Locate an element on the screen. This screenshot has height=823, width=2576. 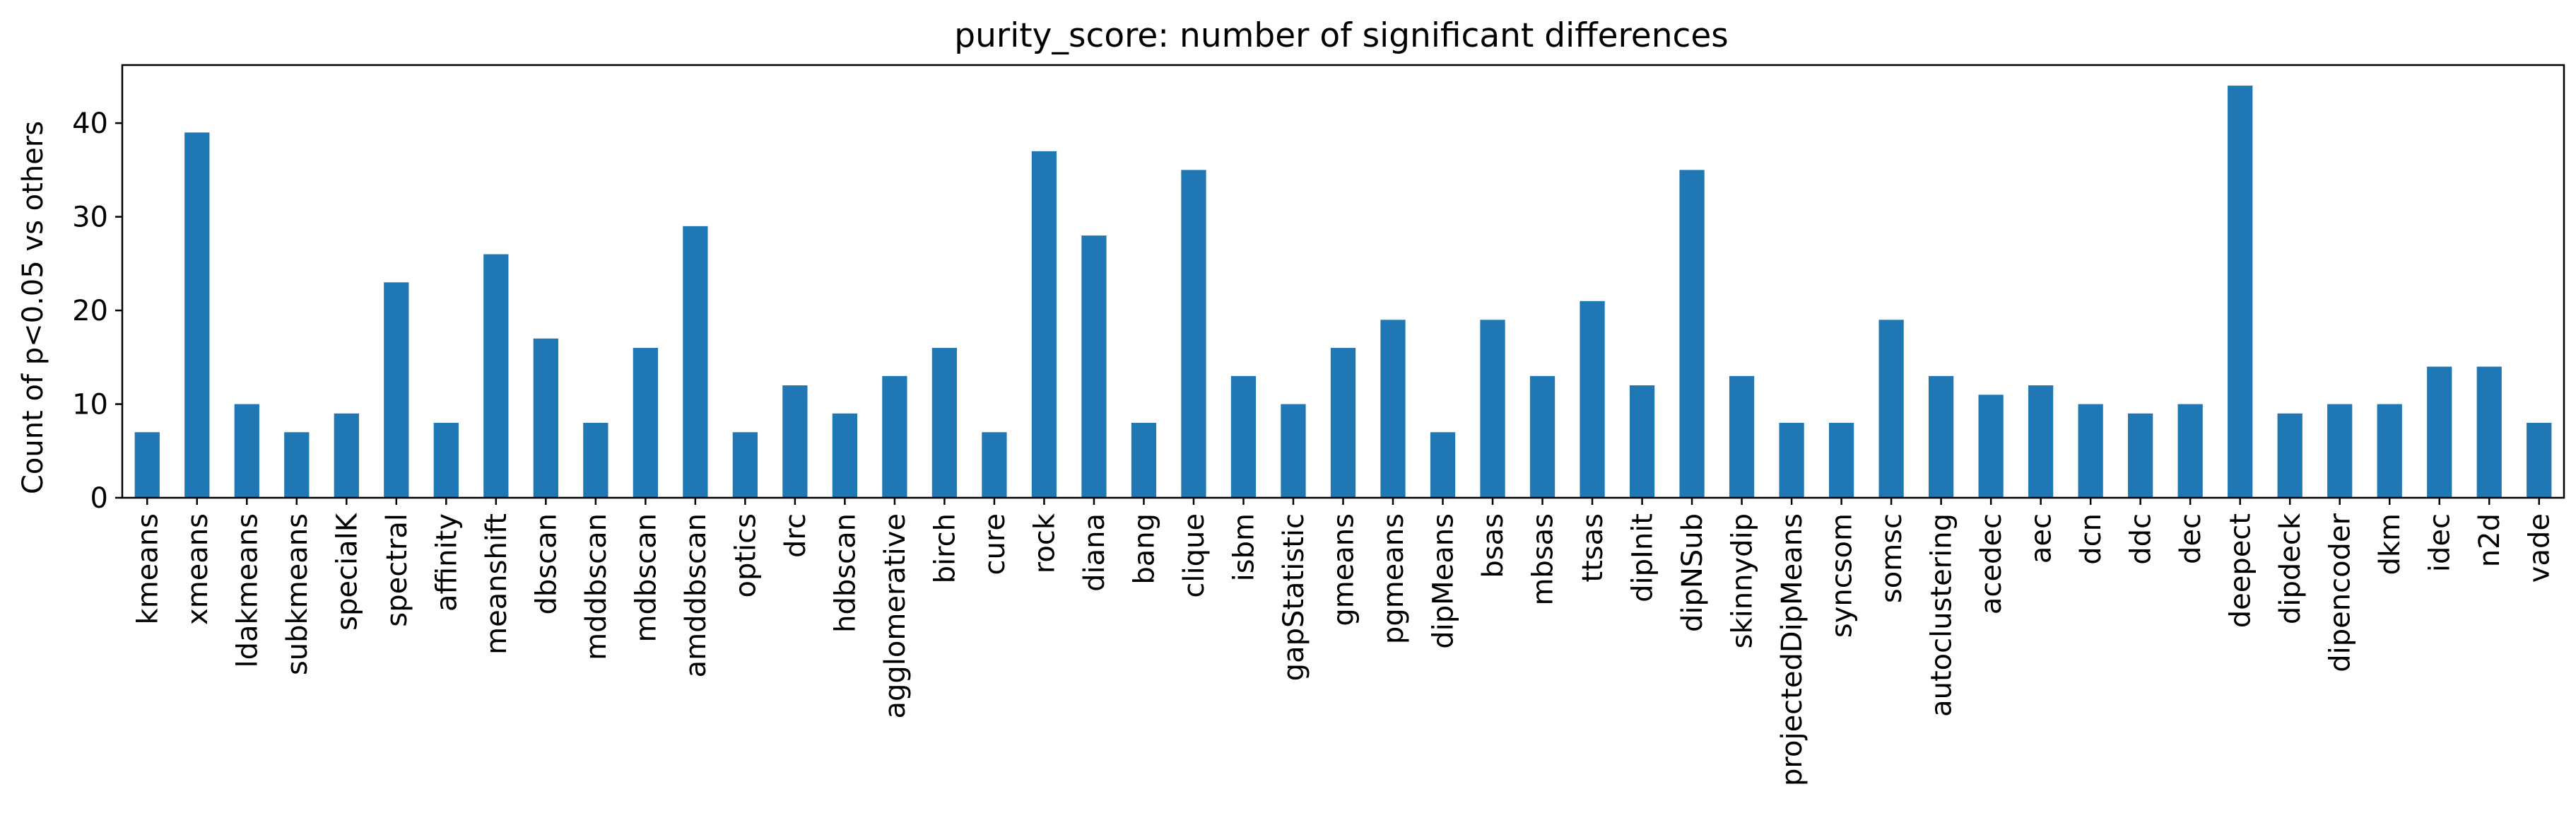
bar-autoclustering is located at coordinates (1941, 437).